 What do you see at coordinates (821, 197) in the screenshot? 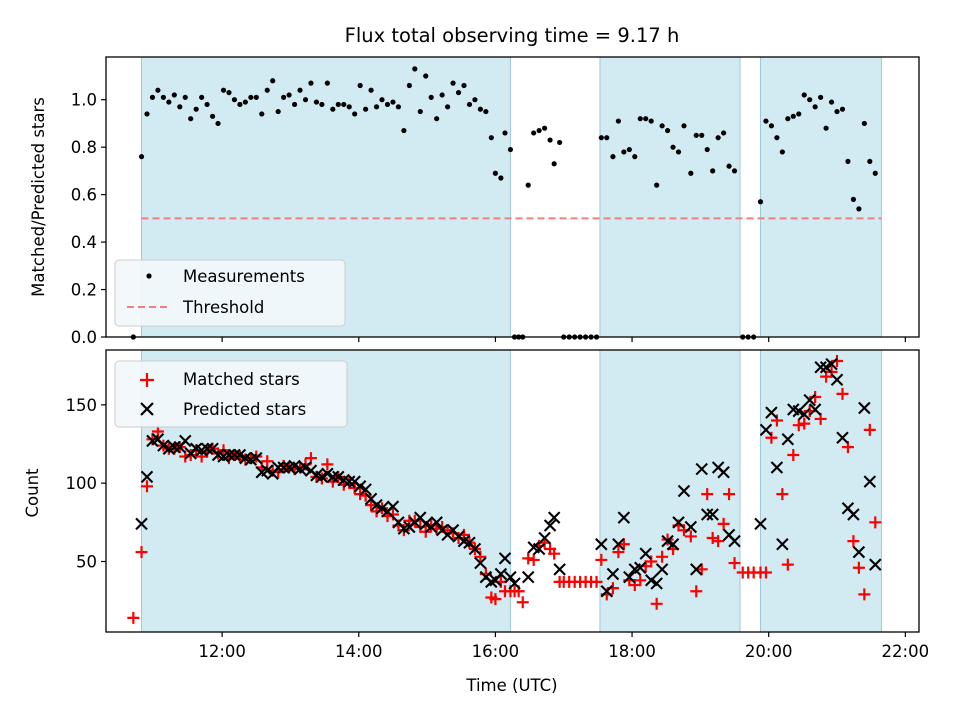
I see `top-shaded-interval` at bounding box center [821, 197].